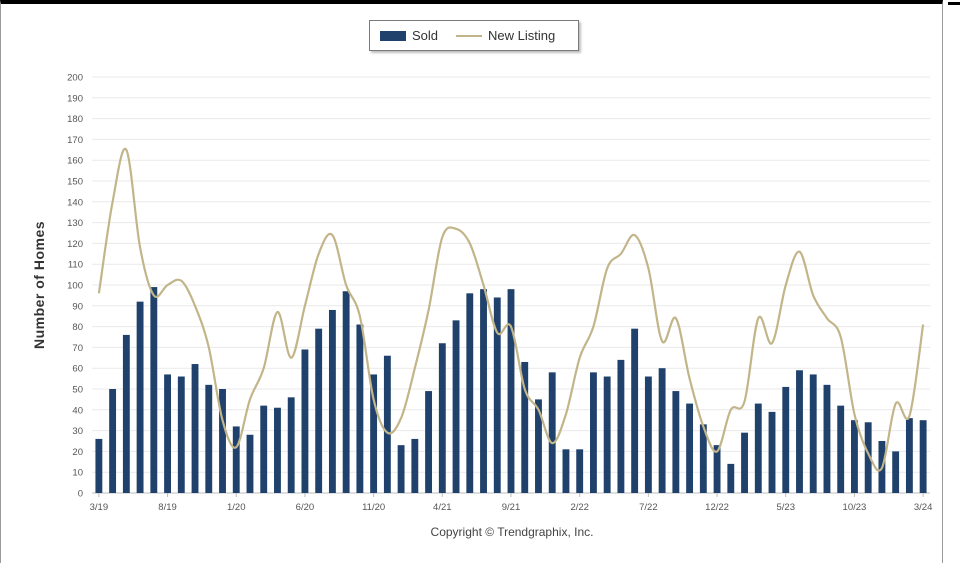  Describe the element at coordinates (469, 35) in the screenshot. I see `new-listing-legend-swatch` at that location.